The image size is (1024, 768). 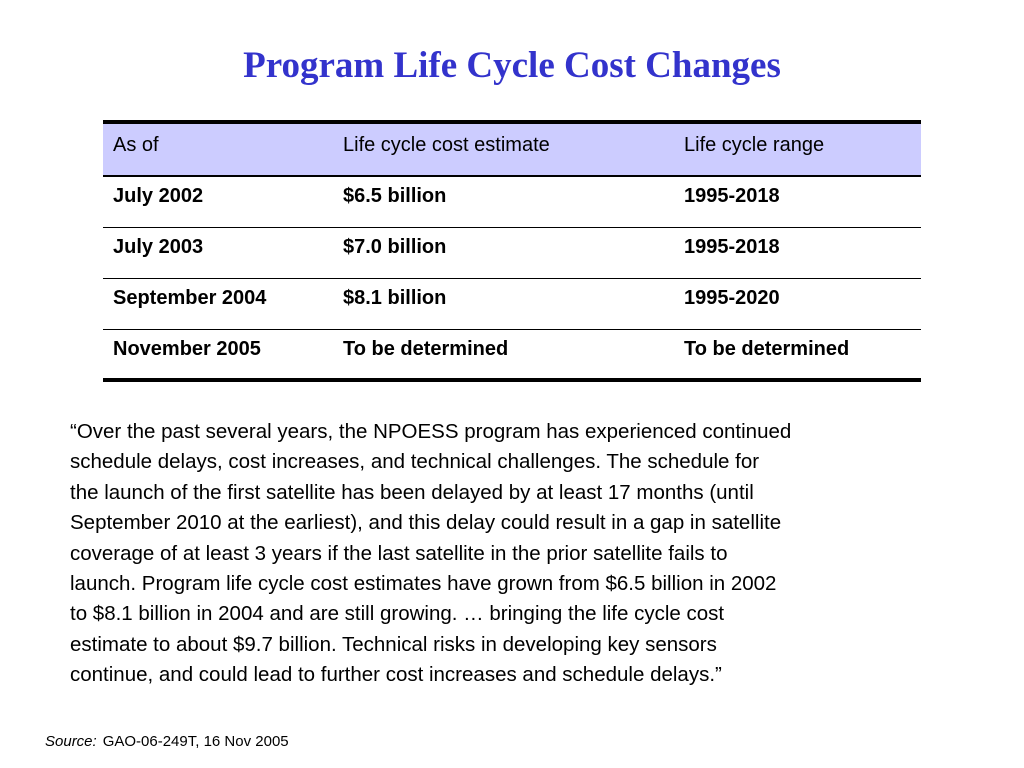 What do you see at coordinates (512, 65) in the screenshot?
I see `slide-title: Program Life Cycle Cost Changes` at bounding box center [512, 65].